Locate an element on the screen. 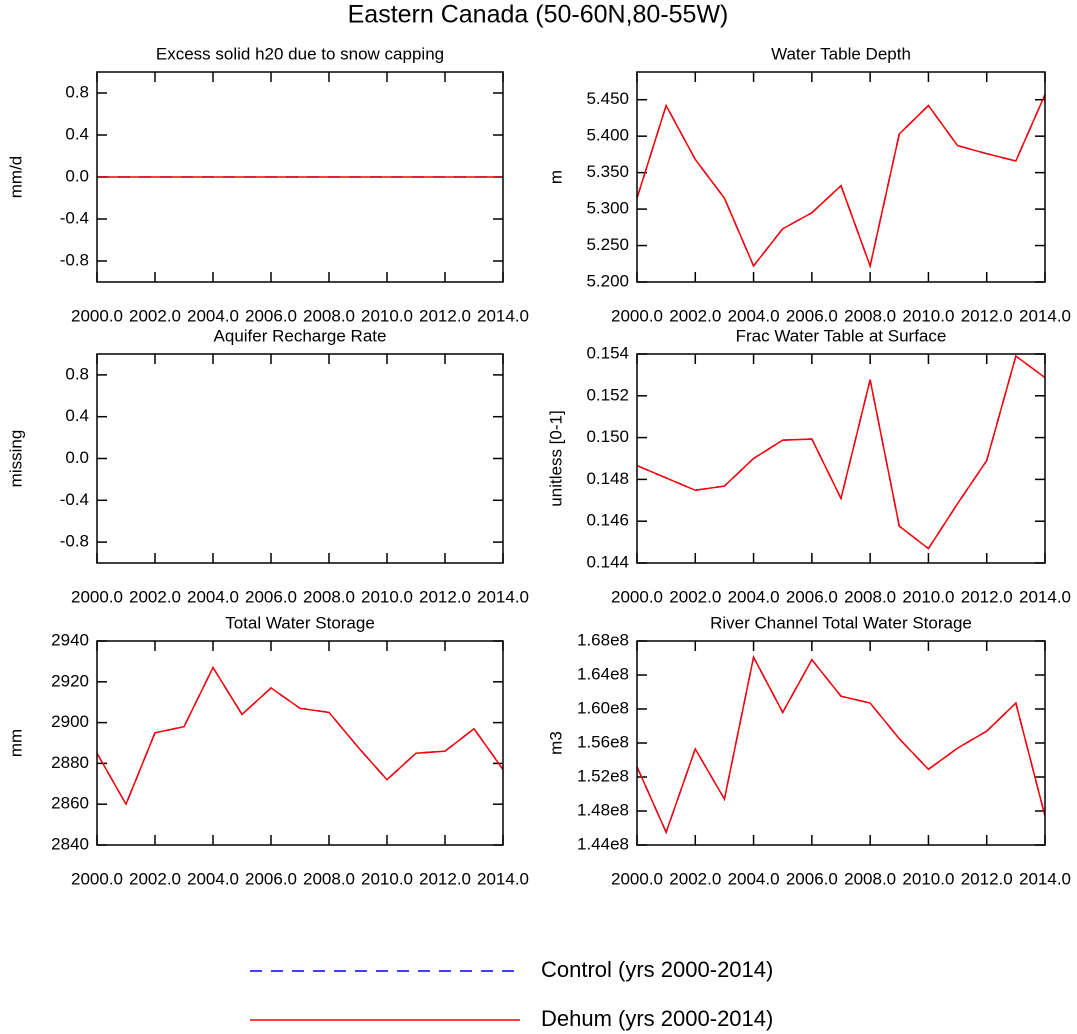 The image size is (1077, 1034). y-axis-label: missing is located at coordinates (15, 459).